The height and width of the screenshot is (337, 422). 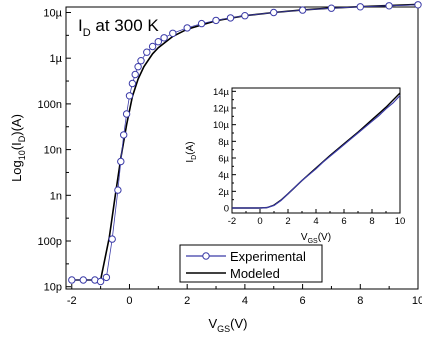 What do you see at coordinates (206, 256) in the screenshot?
I see `legend-experimental-marker` at bounding box center [206, 256].